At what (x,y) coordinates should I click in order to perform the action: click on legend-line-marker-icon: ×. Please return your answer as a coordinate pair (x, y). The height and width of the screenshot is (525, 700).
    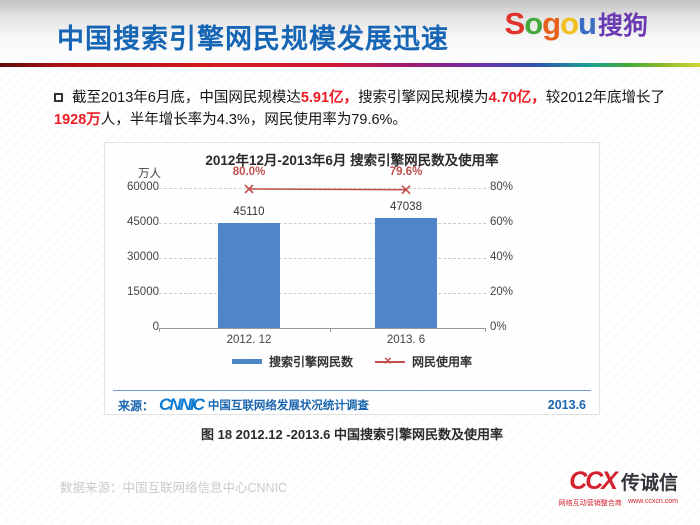
    Looking at the image, I should click on (390, 361).